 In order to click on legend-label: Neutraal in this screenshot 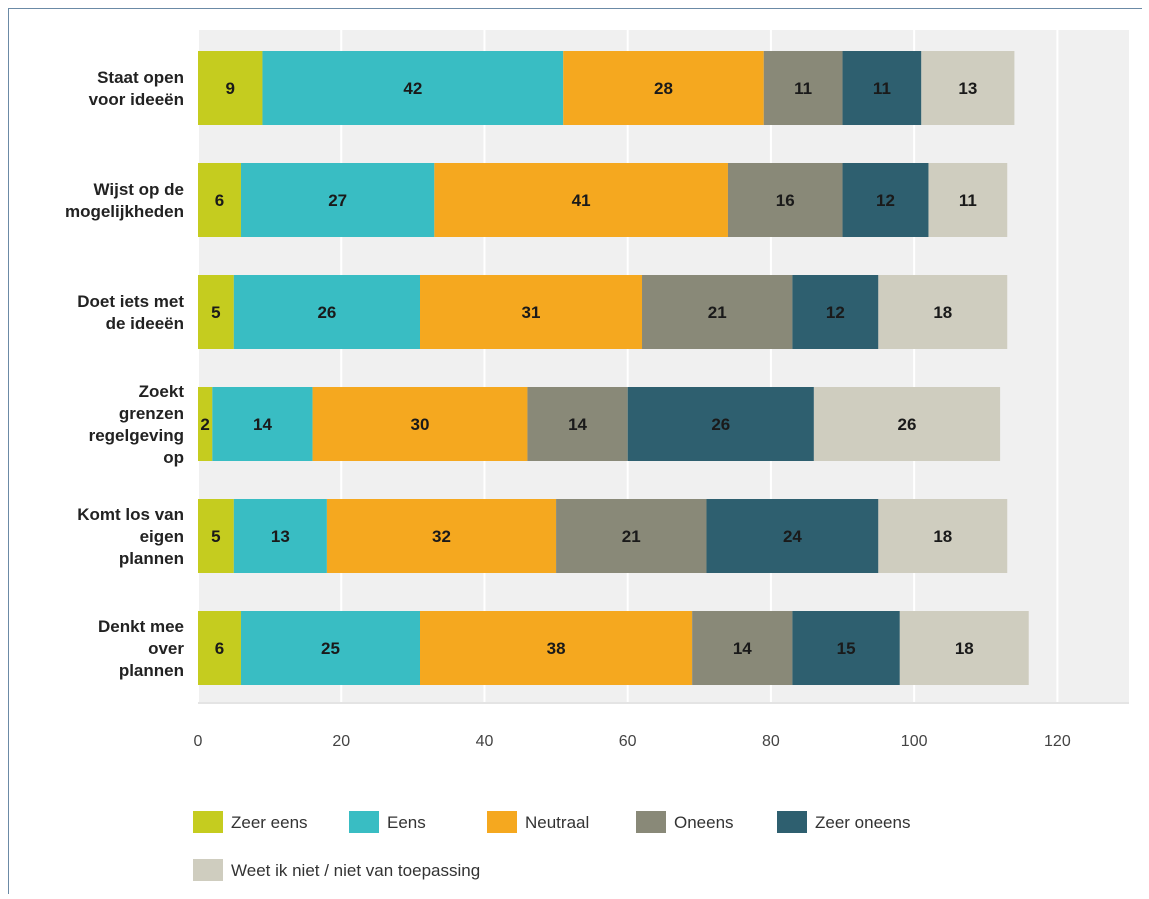, I will do `click(557, 822)`.